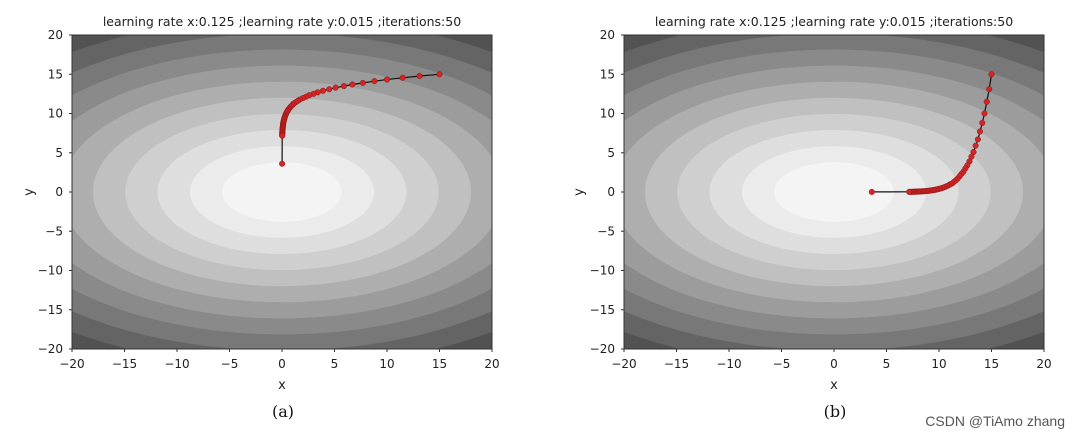  Describe the element at coordinates (29, 192) in the screenshot. I see `subplot-a-ylabel: y` at that location.